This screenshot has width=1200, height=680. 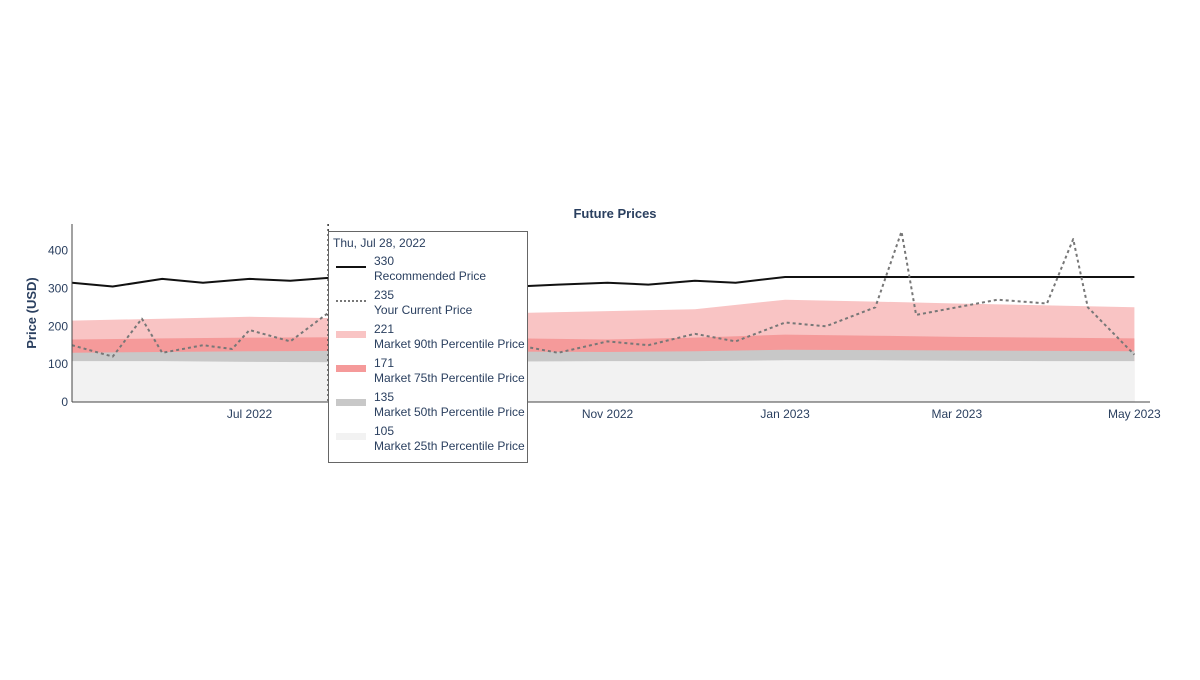 What do you see at coordinates (31, 313) in the screenshot?
I see `y-axis-title: Price (USD)` at bounding box center [31, 313].